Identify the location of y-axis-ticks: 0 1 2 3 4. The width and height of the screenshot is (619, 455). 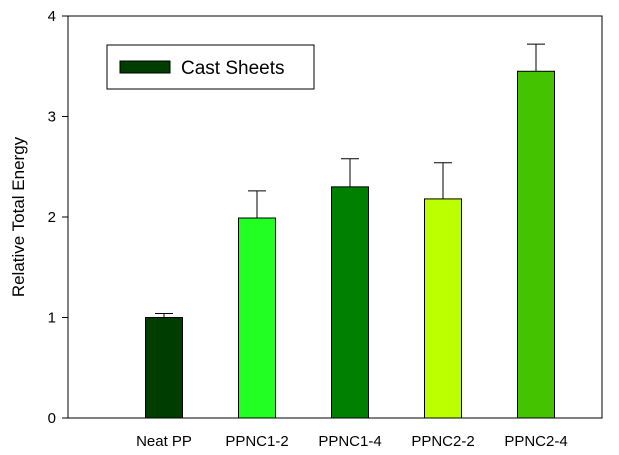
(58, 217).